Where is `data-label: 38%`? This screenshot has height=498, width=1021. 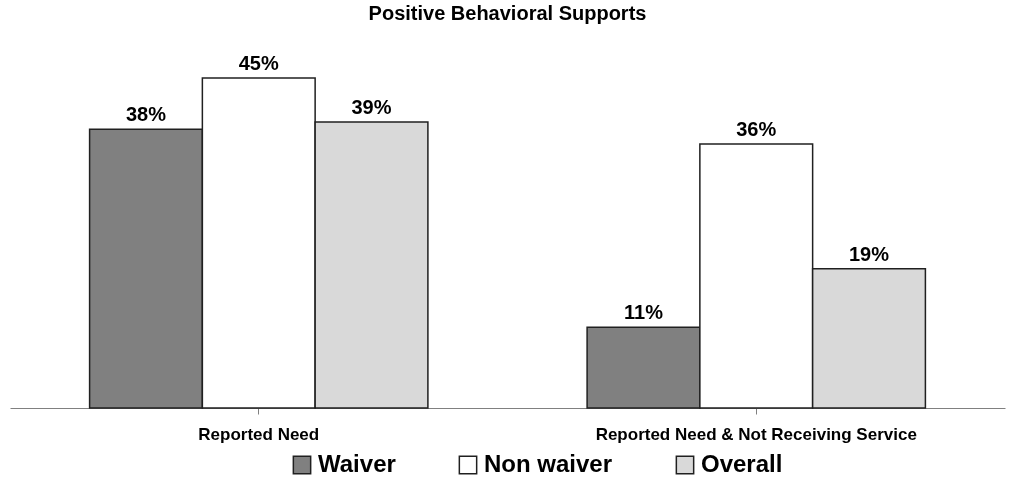 data-label: 38% is located at coordinates (146, 114).